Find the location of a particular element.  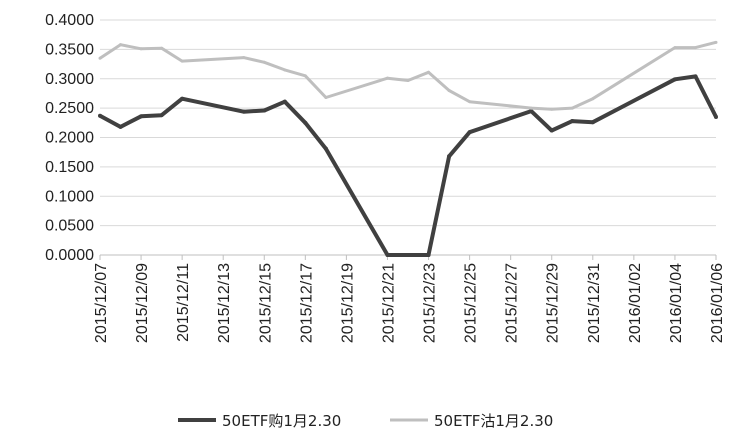

y-tick-label: 0.2000 is located at coordinates (69, 138).